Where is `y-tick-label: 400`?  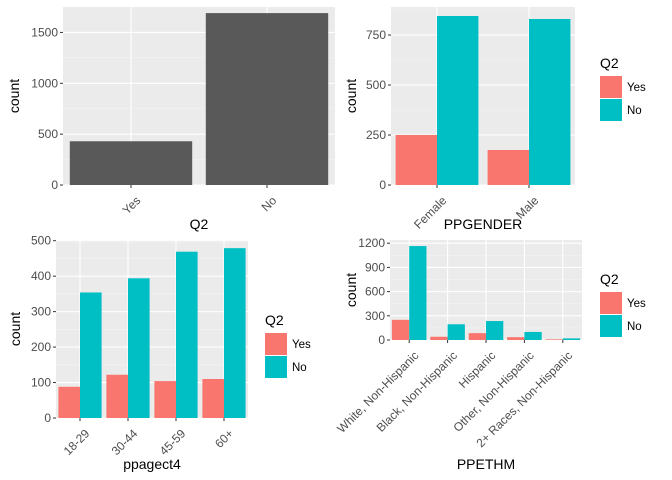 y-tick-label: 400 is located at coordinates (41, 276).